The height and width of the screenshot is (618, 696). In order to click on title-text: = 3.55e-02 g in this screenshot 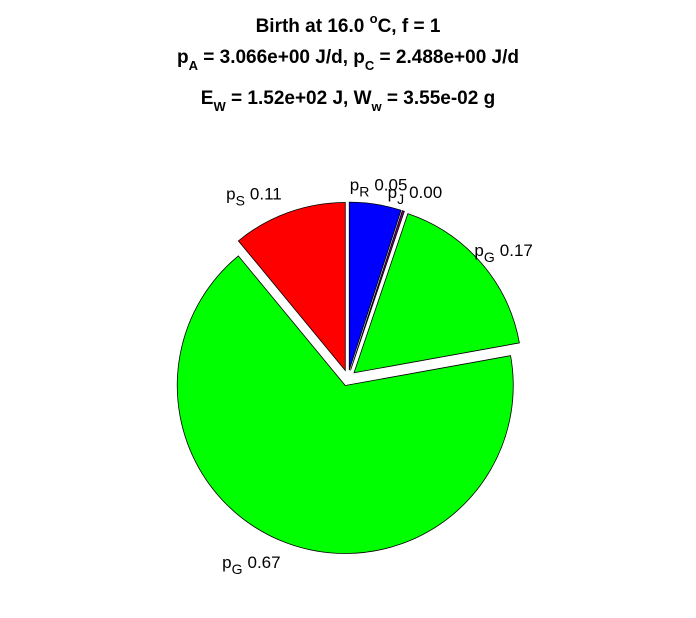, I will do `click(439, 98)`.